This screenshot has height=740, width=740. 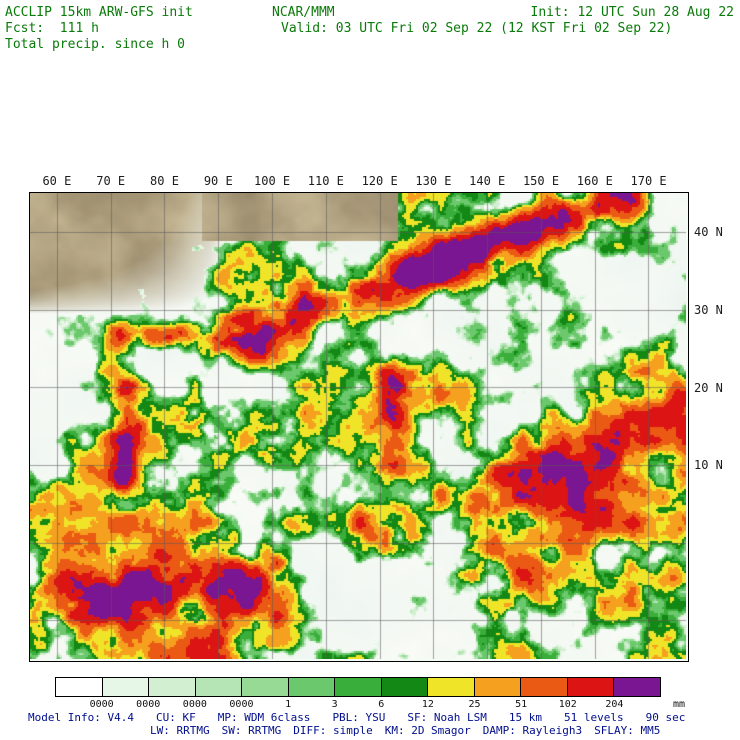 I want to click on lon-tick-label: 110 E, so click(x=325, y=181).